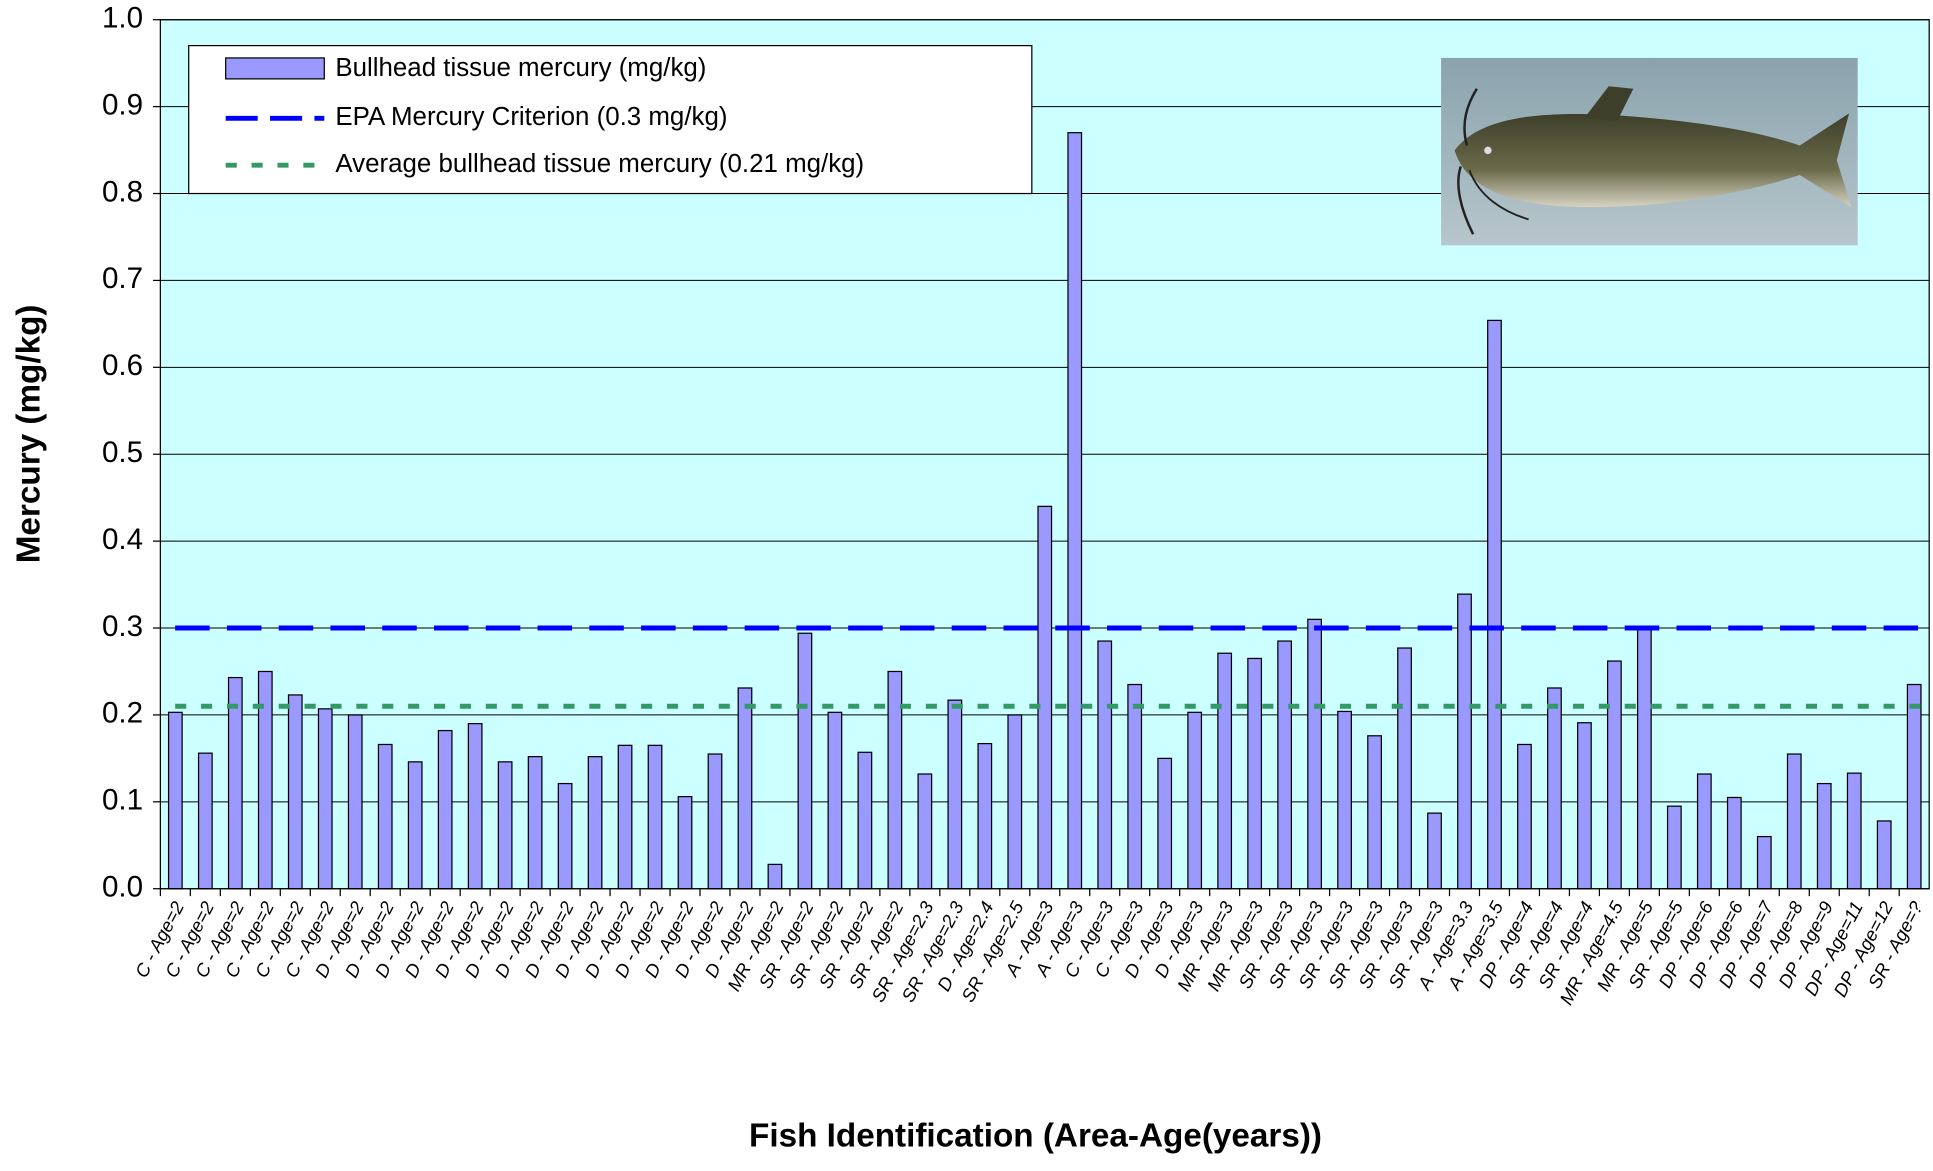 Image resolution: width=1933 pixels, height=1171 pixels. I want to click on legend-box, so click(610, 119).